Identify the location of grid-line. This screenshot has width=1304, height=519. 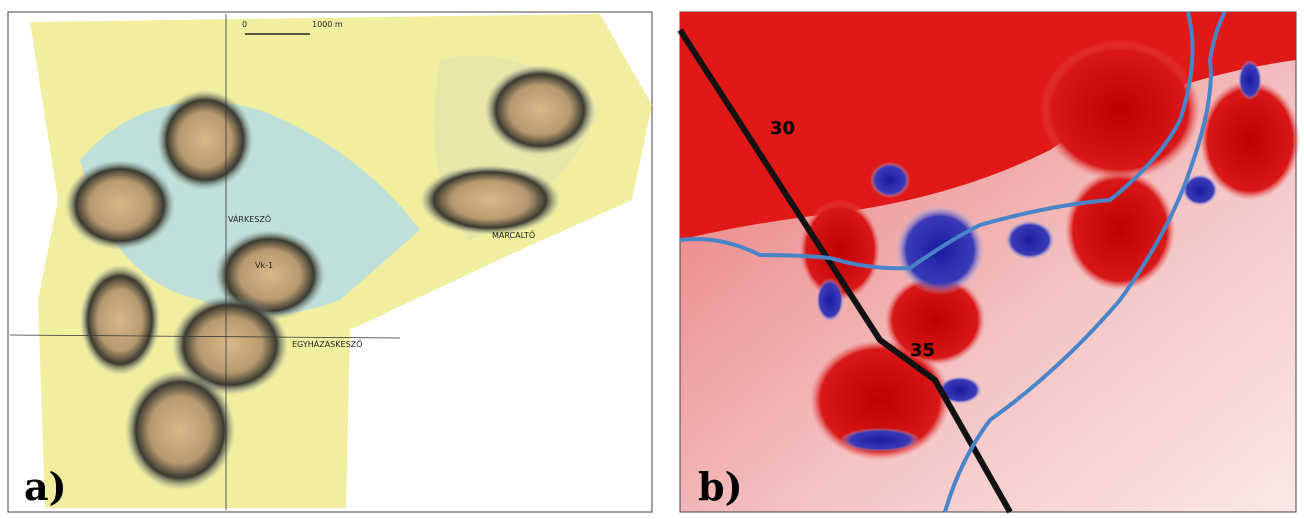
(205, 336).